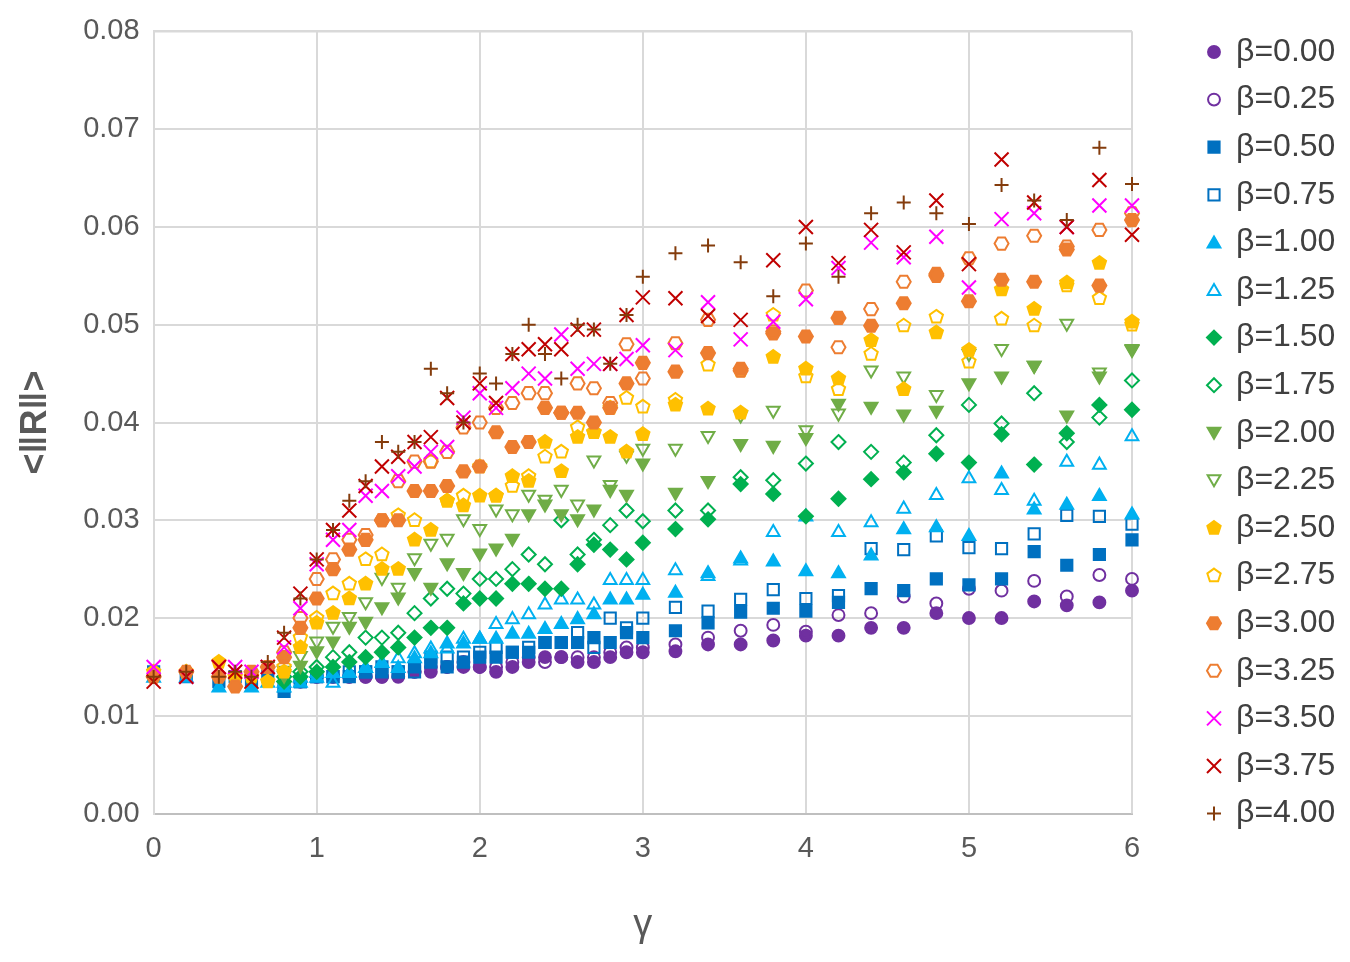 Image resolution: width=1350 pixels, height=962 pixels. Describe the element at coordinates (316, 847) in the screenshot. I see `x-tick-label: 1` at that location.